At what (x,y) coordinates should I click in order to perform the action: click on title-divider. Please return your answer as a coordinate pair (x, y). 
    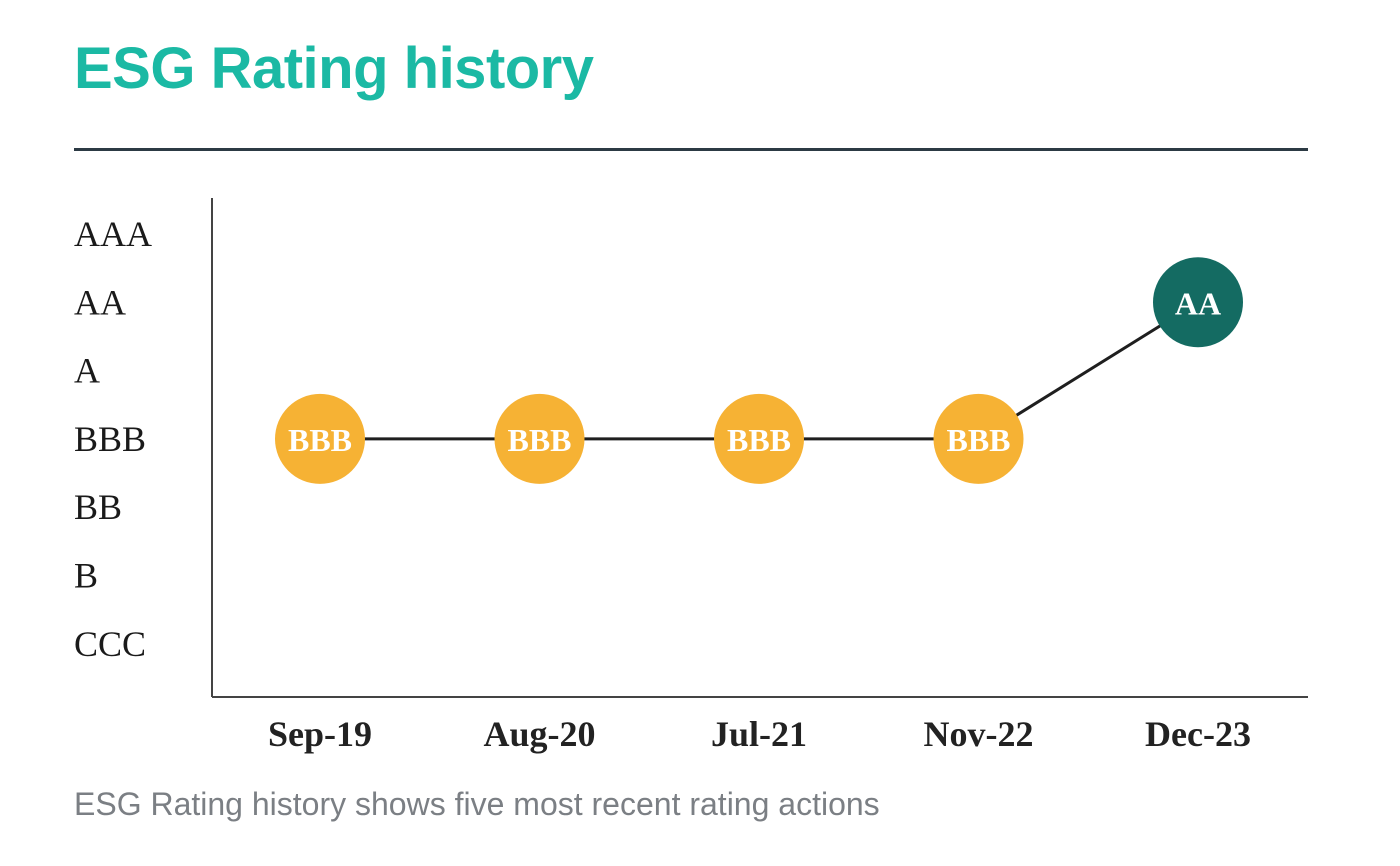
    Looking at the image, I should click on (691, 149).